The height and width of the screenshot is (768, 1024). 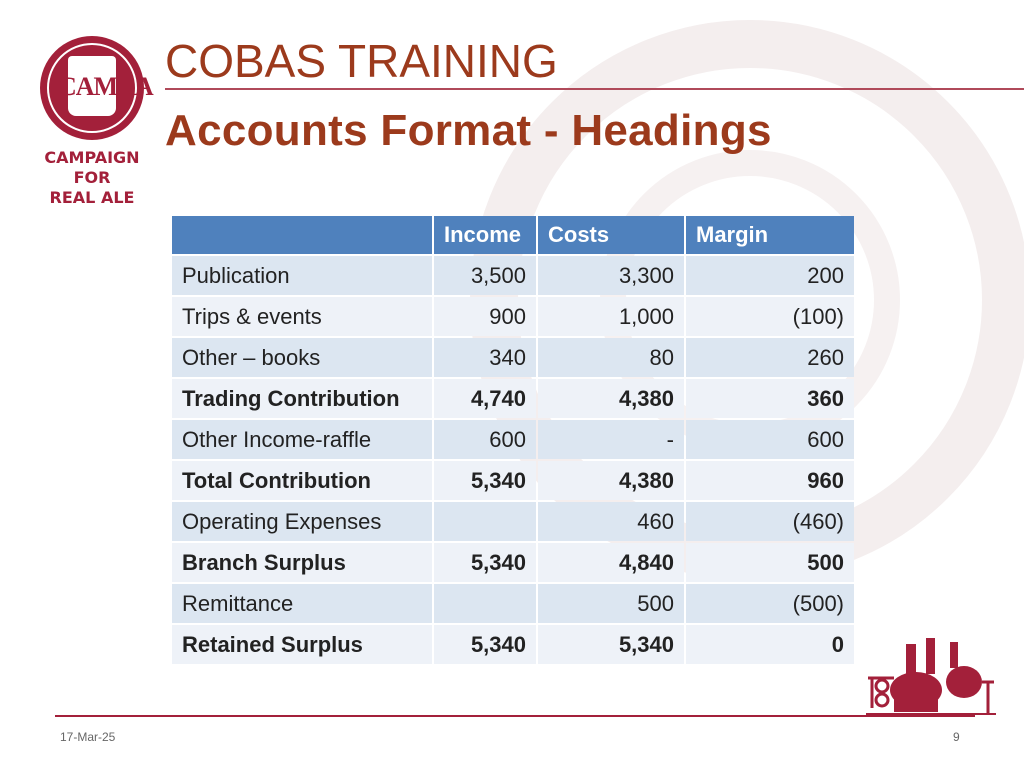 What do you see at coordinates (611, 316) in the screenshot?
I see `cell-costs: 1,000` at bounding box center [611, 316].